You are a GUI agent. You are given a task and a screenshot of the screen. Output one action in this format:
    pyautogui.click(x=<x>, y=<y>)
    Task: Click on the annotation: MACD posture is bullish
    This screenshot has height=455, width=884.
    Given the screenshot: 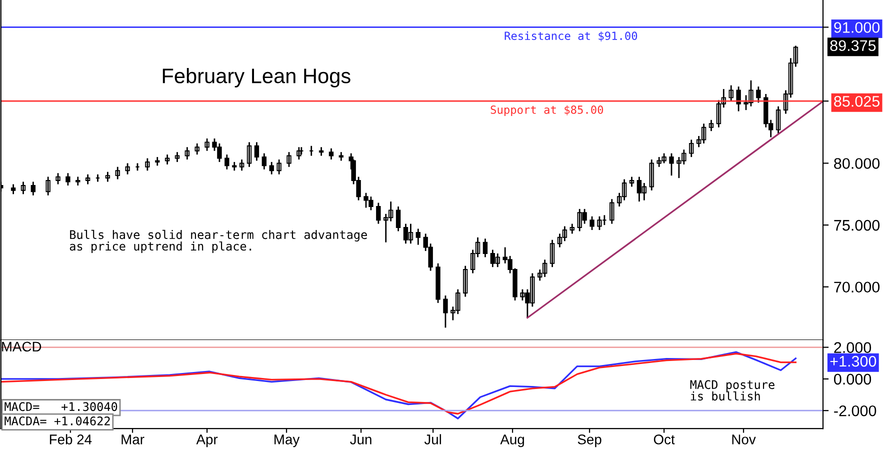 What is the action you would take?
    pyautogui.click(x=732, y=390)
    